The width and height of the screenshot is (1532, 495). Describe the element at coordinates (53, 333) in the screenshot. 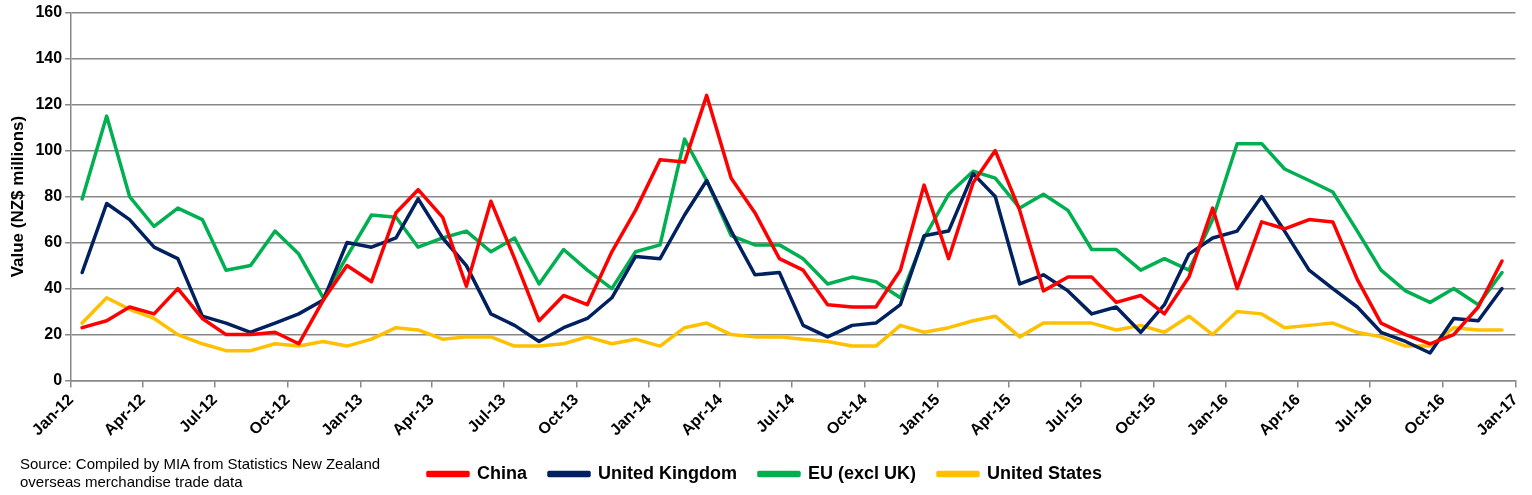

I see `y-tick-label: 20` at that location.